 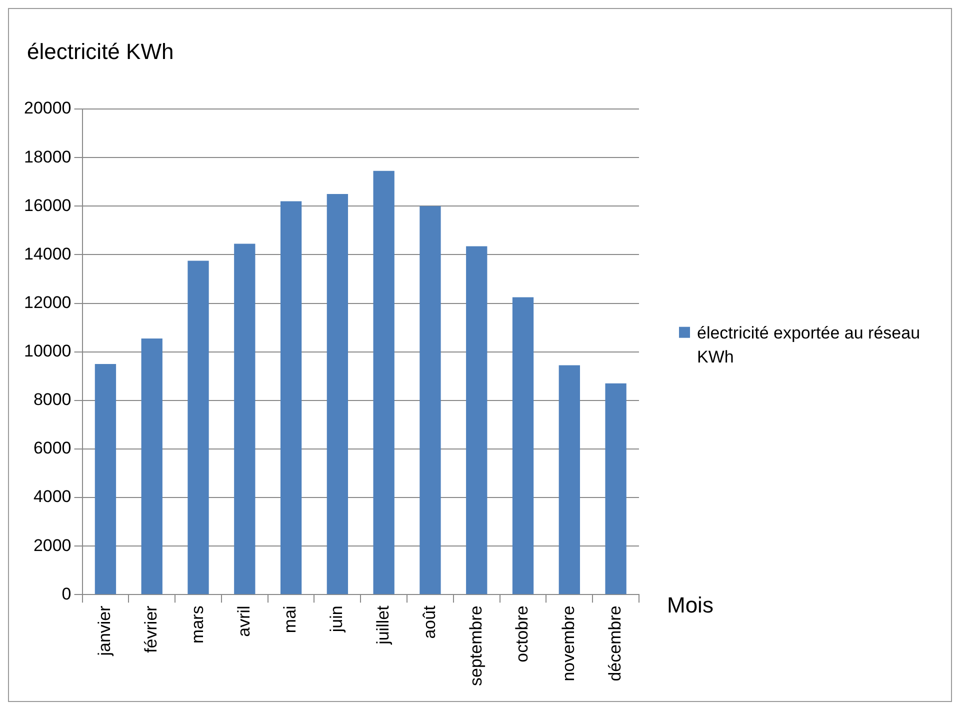 What do you see at coordinates (52, 545) in the screenshot?
I see `y-tick-label: 2000` at bounding box center [52, 545].